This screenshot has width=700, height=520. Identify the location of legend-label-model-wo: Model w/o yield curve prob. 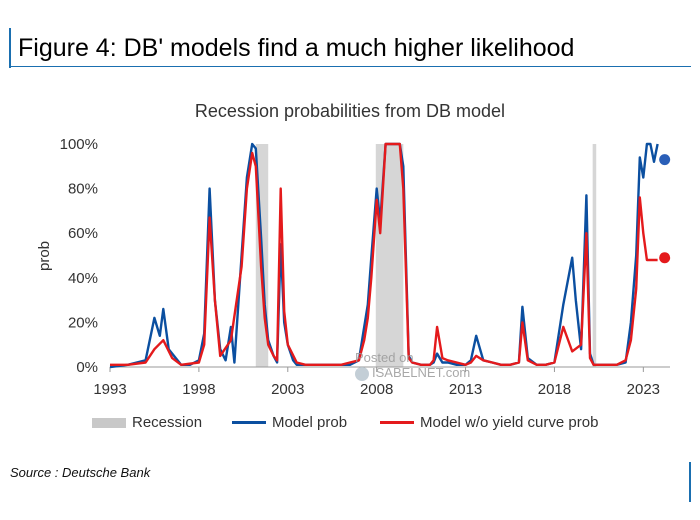
(509, 422).